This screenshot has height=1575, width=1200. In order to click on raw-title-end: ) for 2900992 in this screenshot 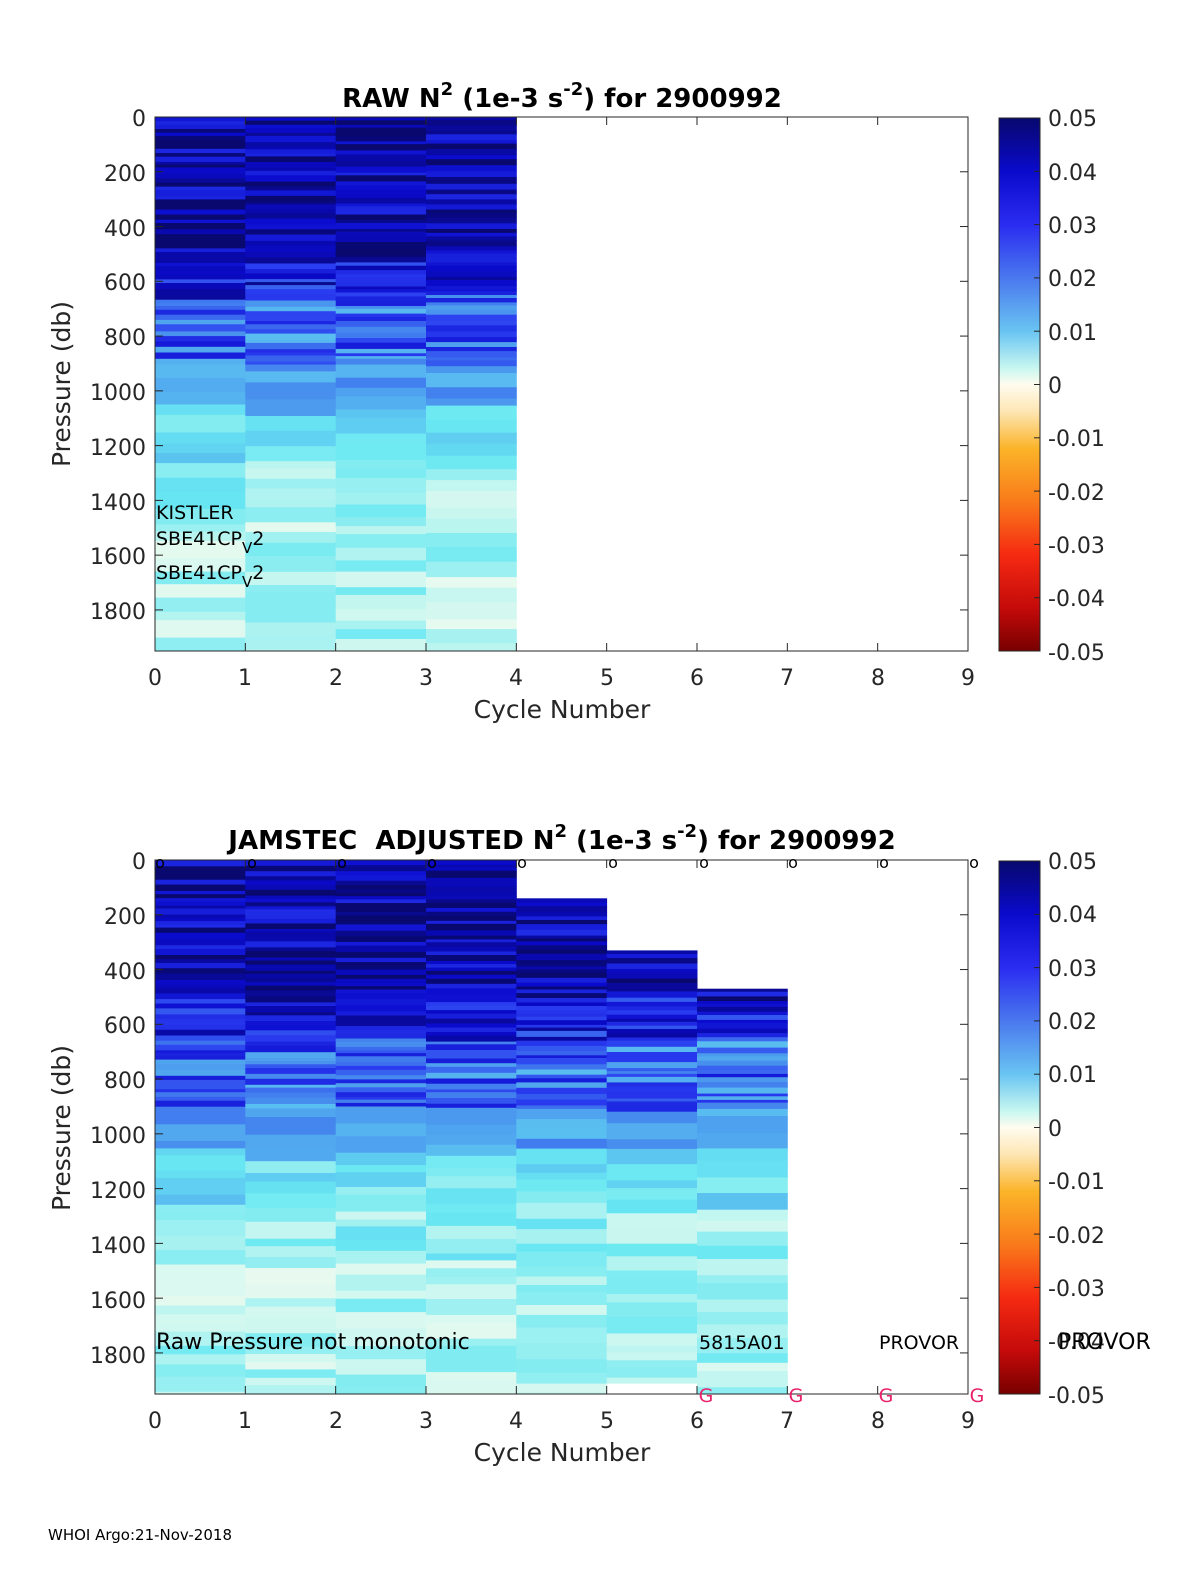, I will do `click(682, 99)`.